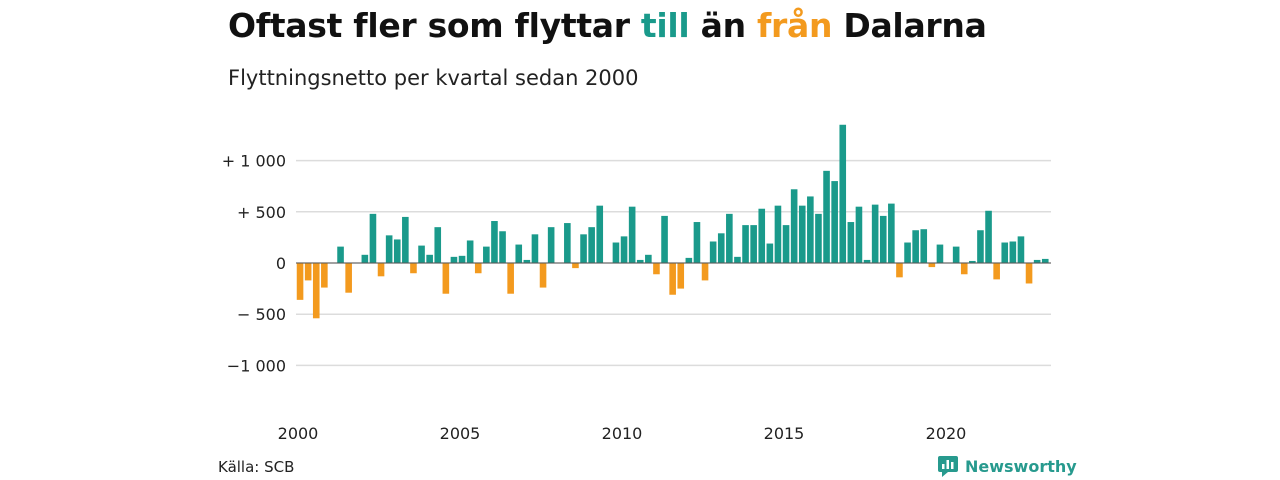 The height and width of the screenshot is (480, 1280). What do you see at coordinates (948, 466) in the screenshot?
I see `newsworthy-chart-bubble-icon` at bounding box center [948, 466].